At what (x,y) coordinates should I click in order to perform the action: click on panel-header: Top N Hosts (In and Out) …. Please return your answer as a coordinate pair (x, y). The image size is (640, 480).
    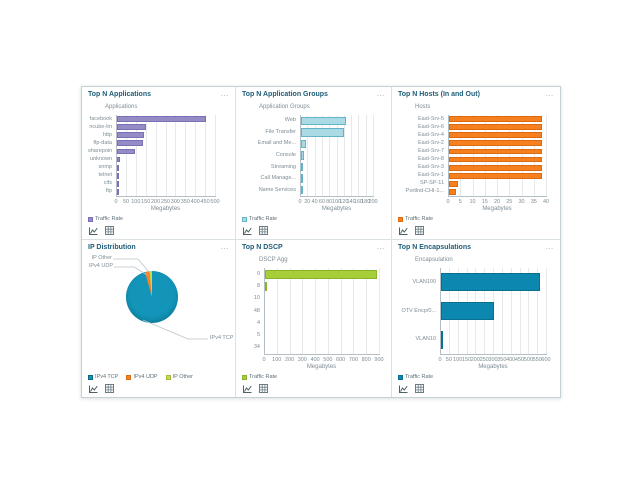
    Looking at the image, I should click on (476, 95).